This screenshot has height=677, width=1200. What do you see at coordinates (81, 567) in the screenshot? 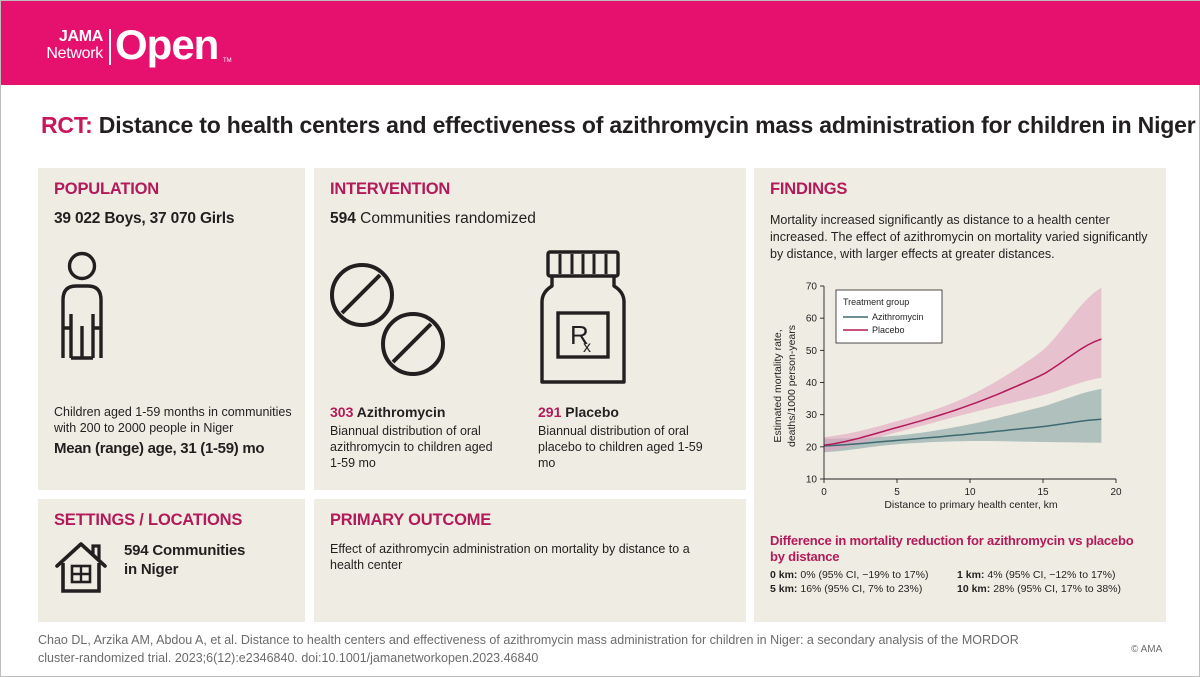
I see `house-icon` at bounding box center [81, 567].